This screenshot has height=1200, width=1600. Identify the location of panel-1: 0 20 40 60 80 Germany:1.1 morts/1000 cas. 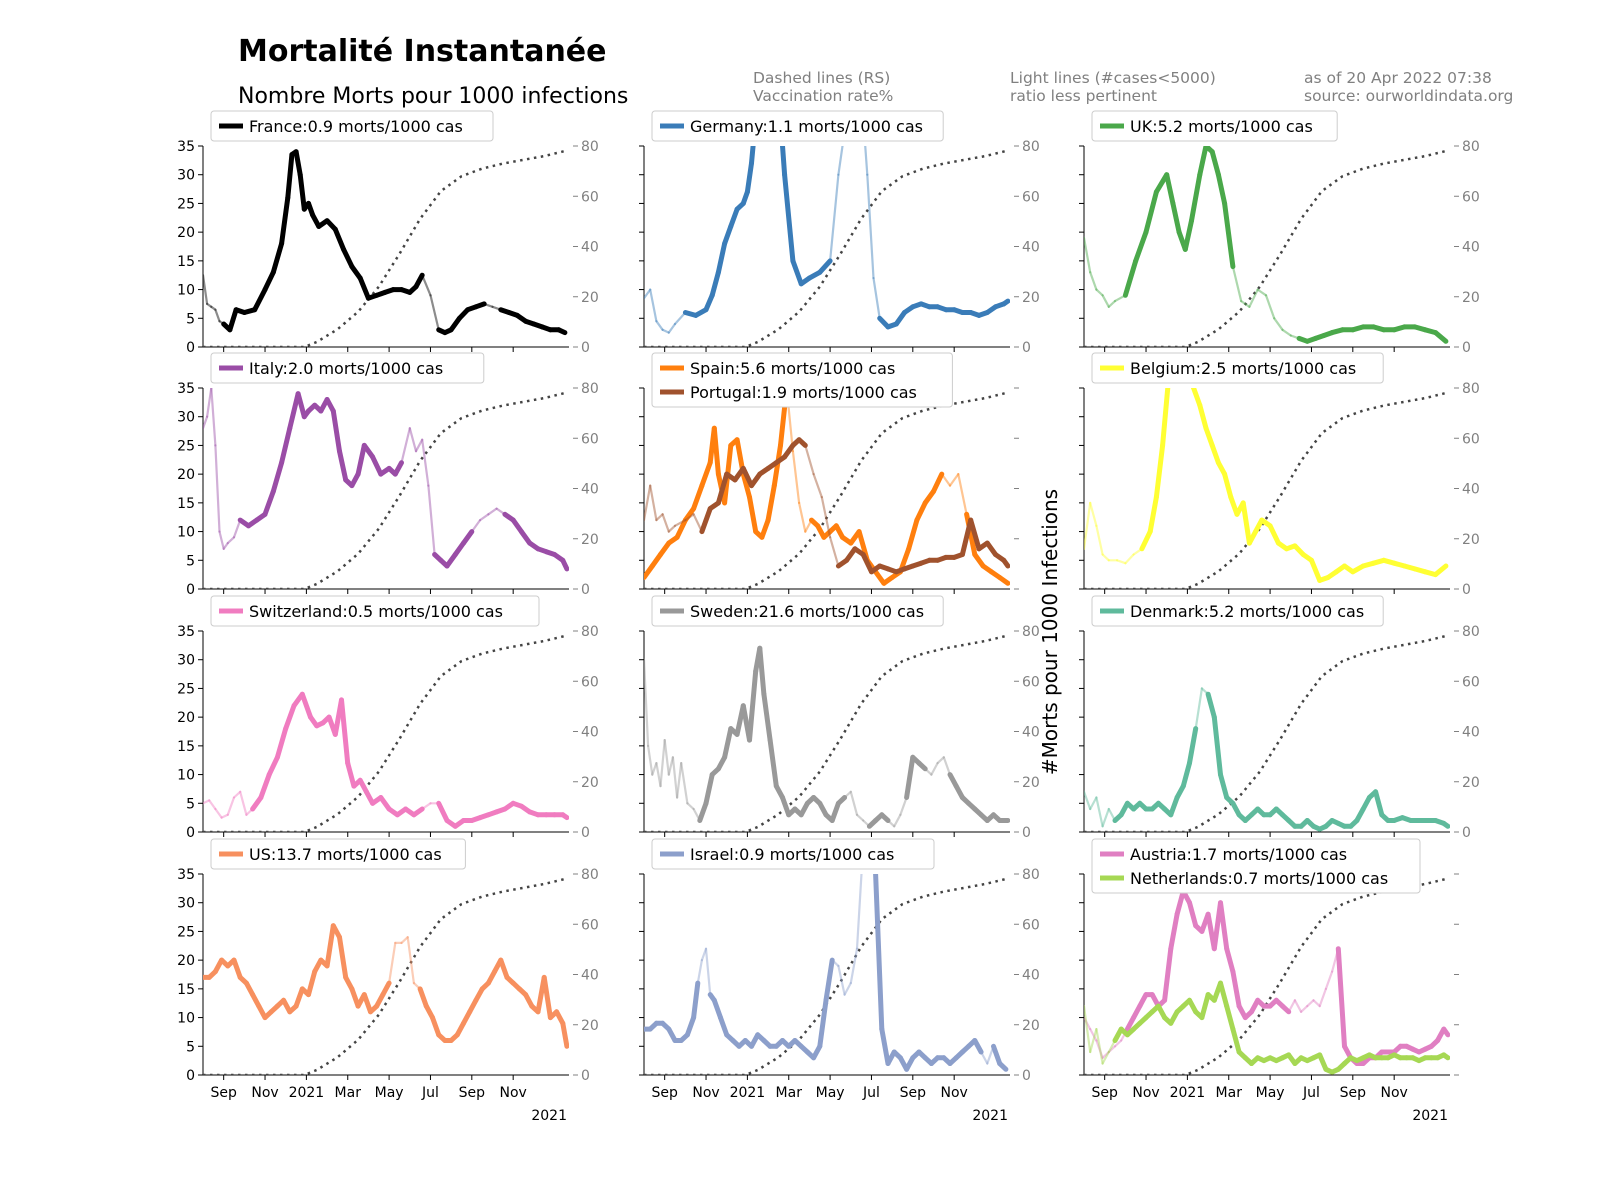
(839, 179).